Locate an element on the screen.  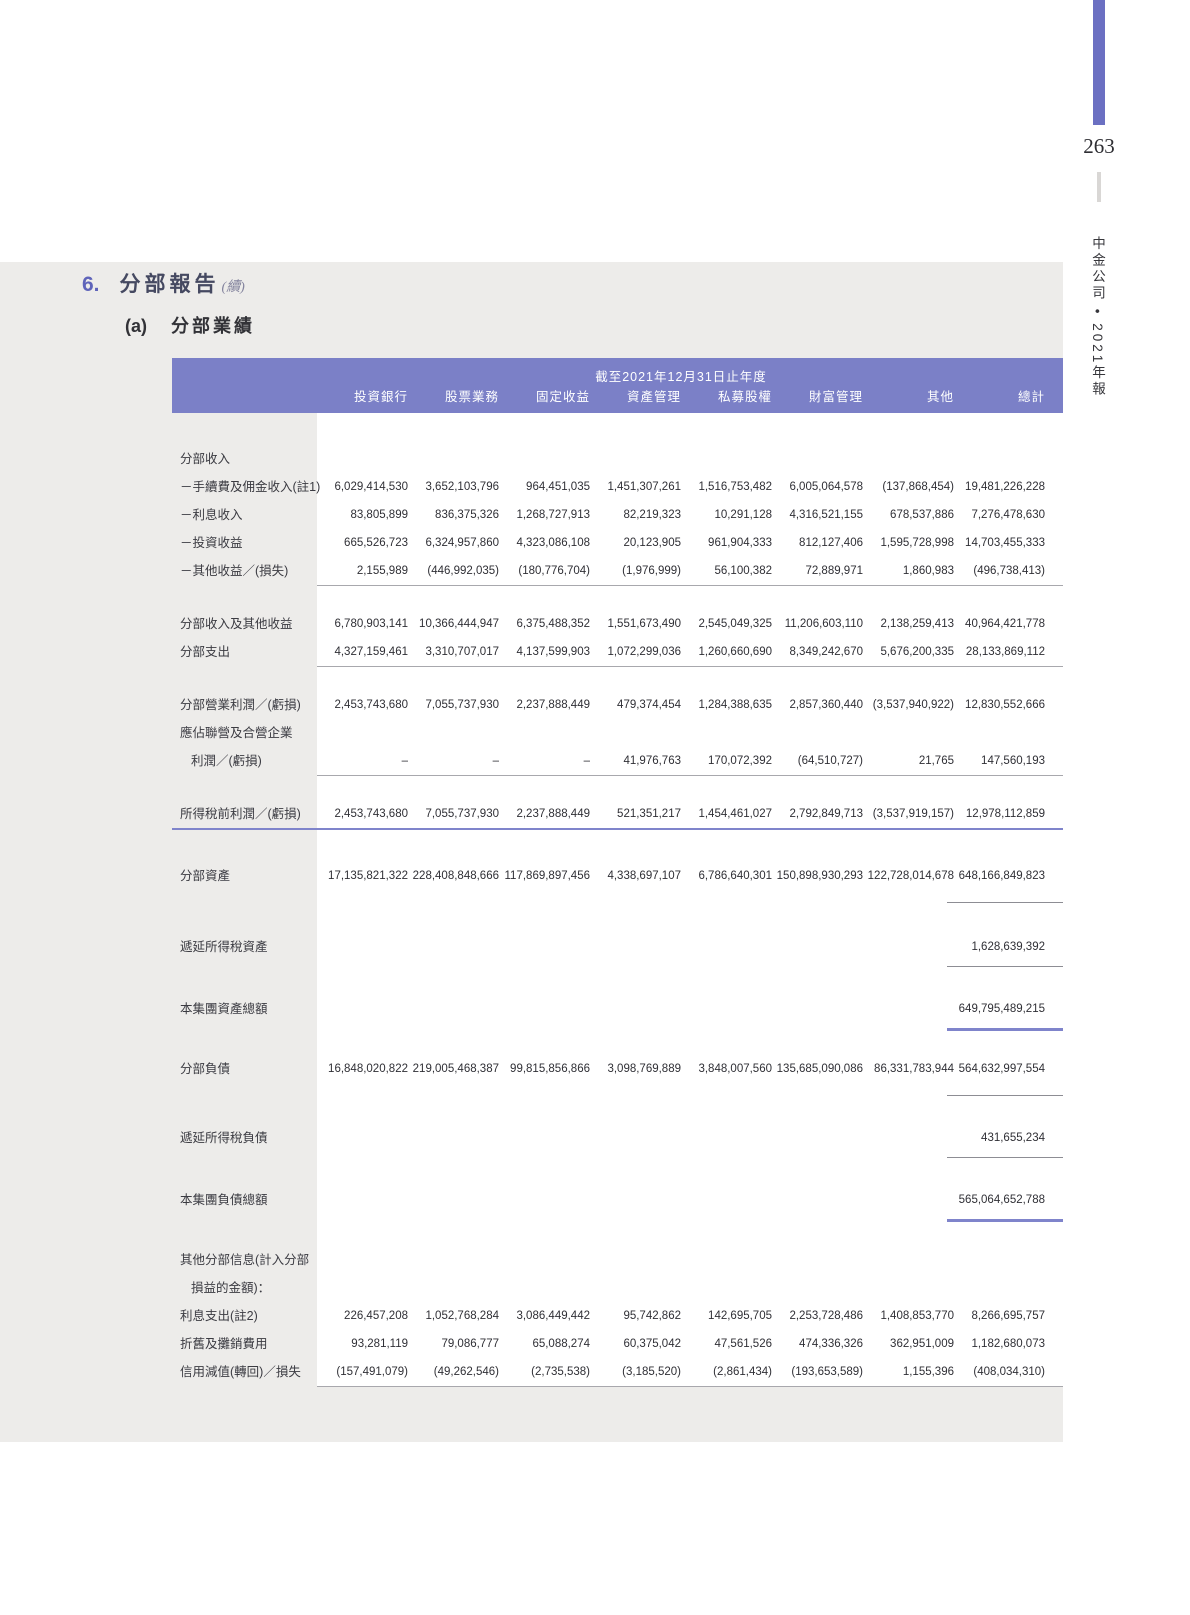
cell-value: 56,100,382 is located at coordinates (743, 571).